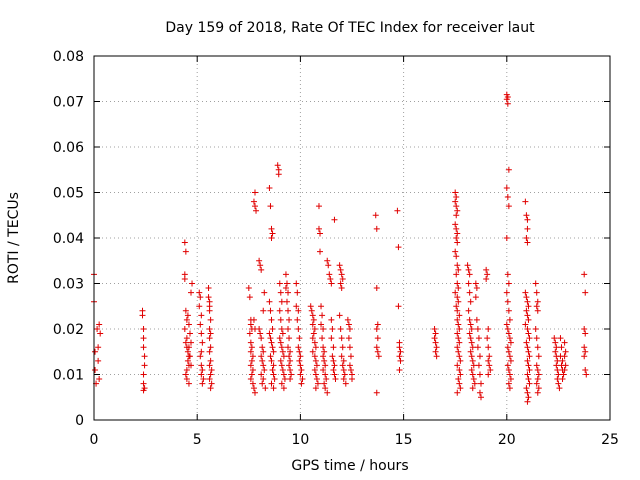 The image size is (640, 480). I want to click on y-tick-label: 0.02, so click(68, 330).